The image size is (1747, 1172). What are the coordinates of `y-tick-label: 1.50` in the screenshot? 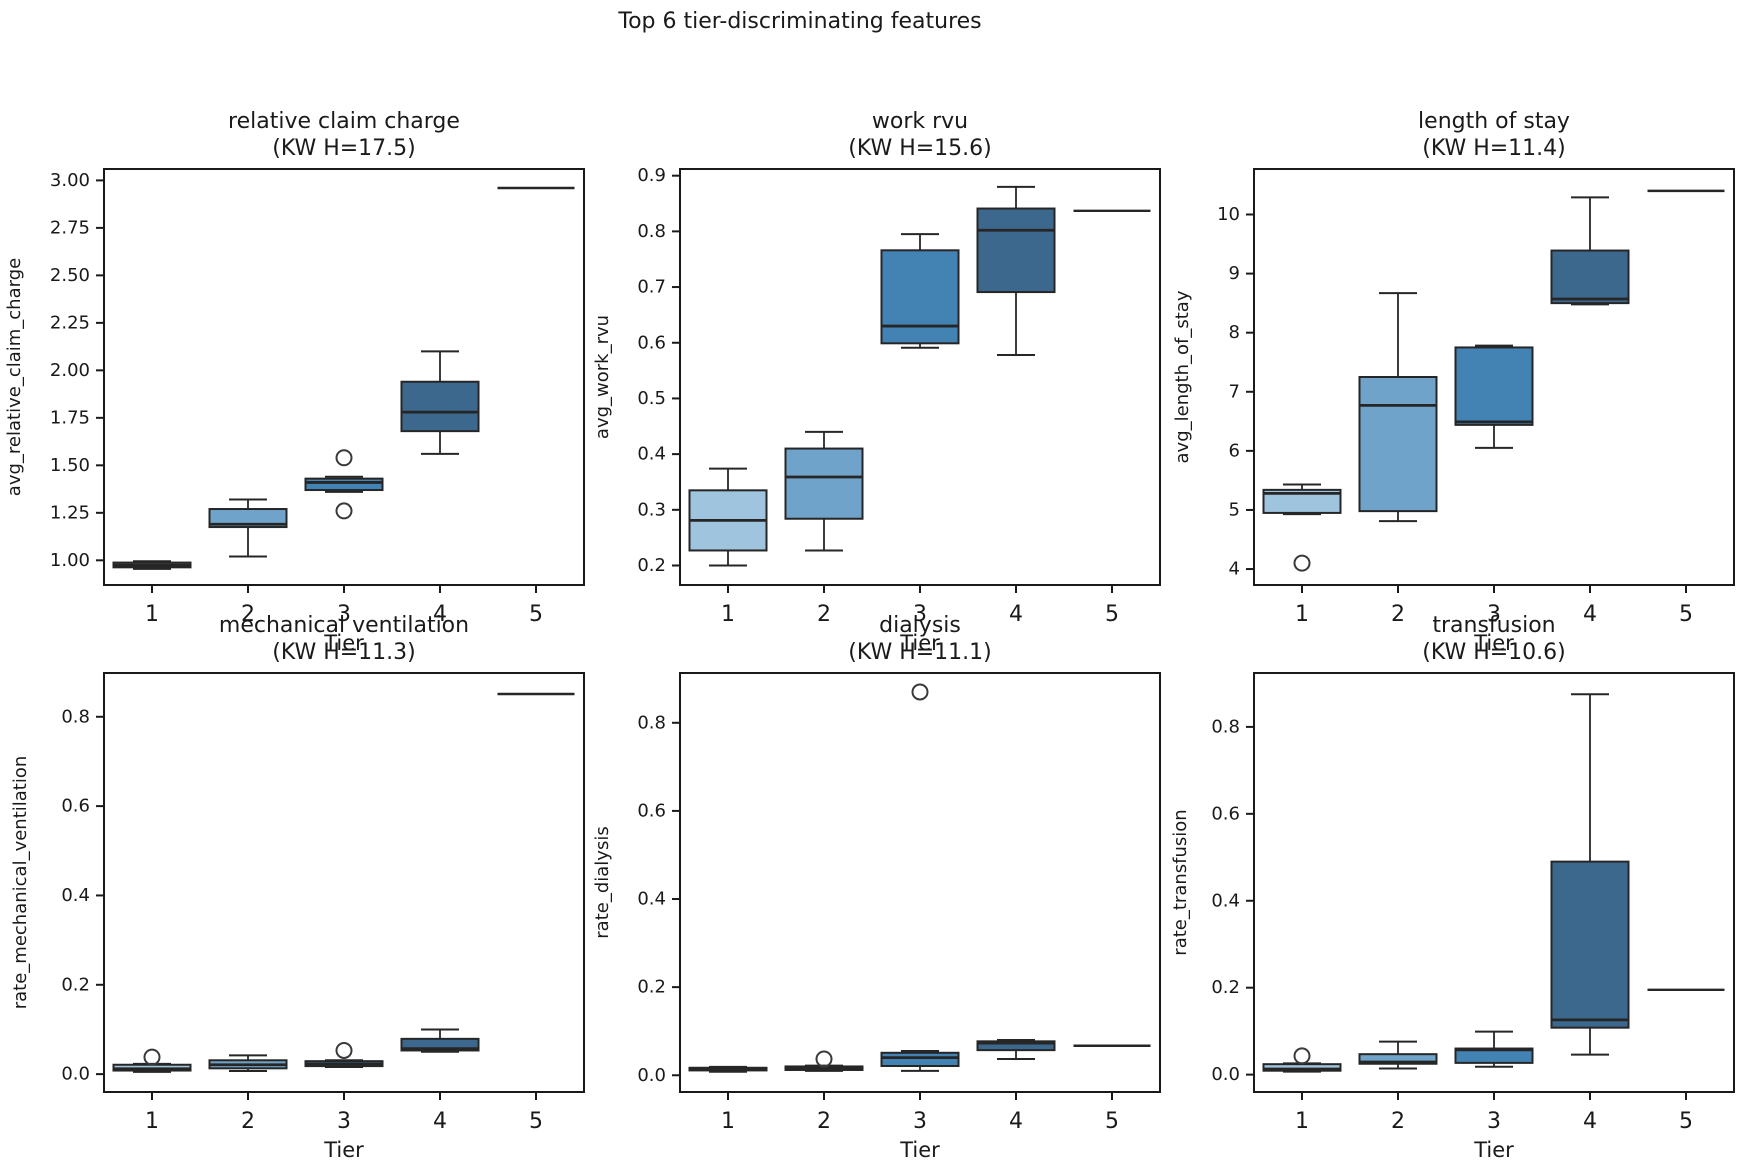 It's located at (70, 465).